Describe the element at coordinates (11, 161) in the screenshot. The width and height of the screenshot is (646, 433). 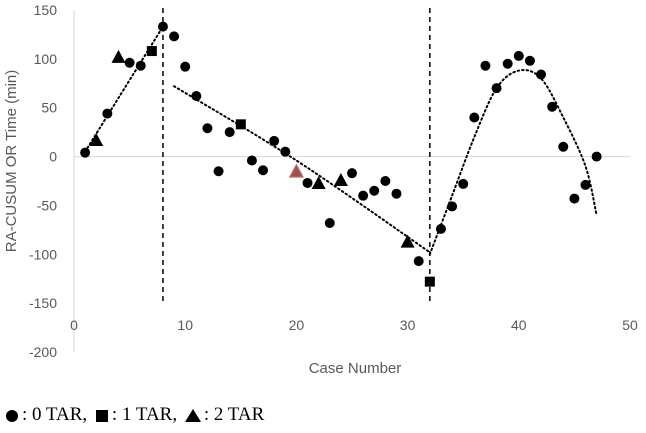
I see `y-axis-title: RA-CUSUM OR Time (min)` at that location.